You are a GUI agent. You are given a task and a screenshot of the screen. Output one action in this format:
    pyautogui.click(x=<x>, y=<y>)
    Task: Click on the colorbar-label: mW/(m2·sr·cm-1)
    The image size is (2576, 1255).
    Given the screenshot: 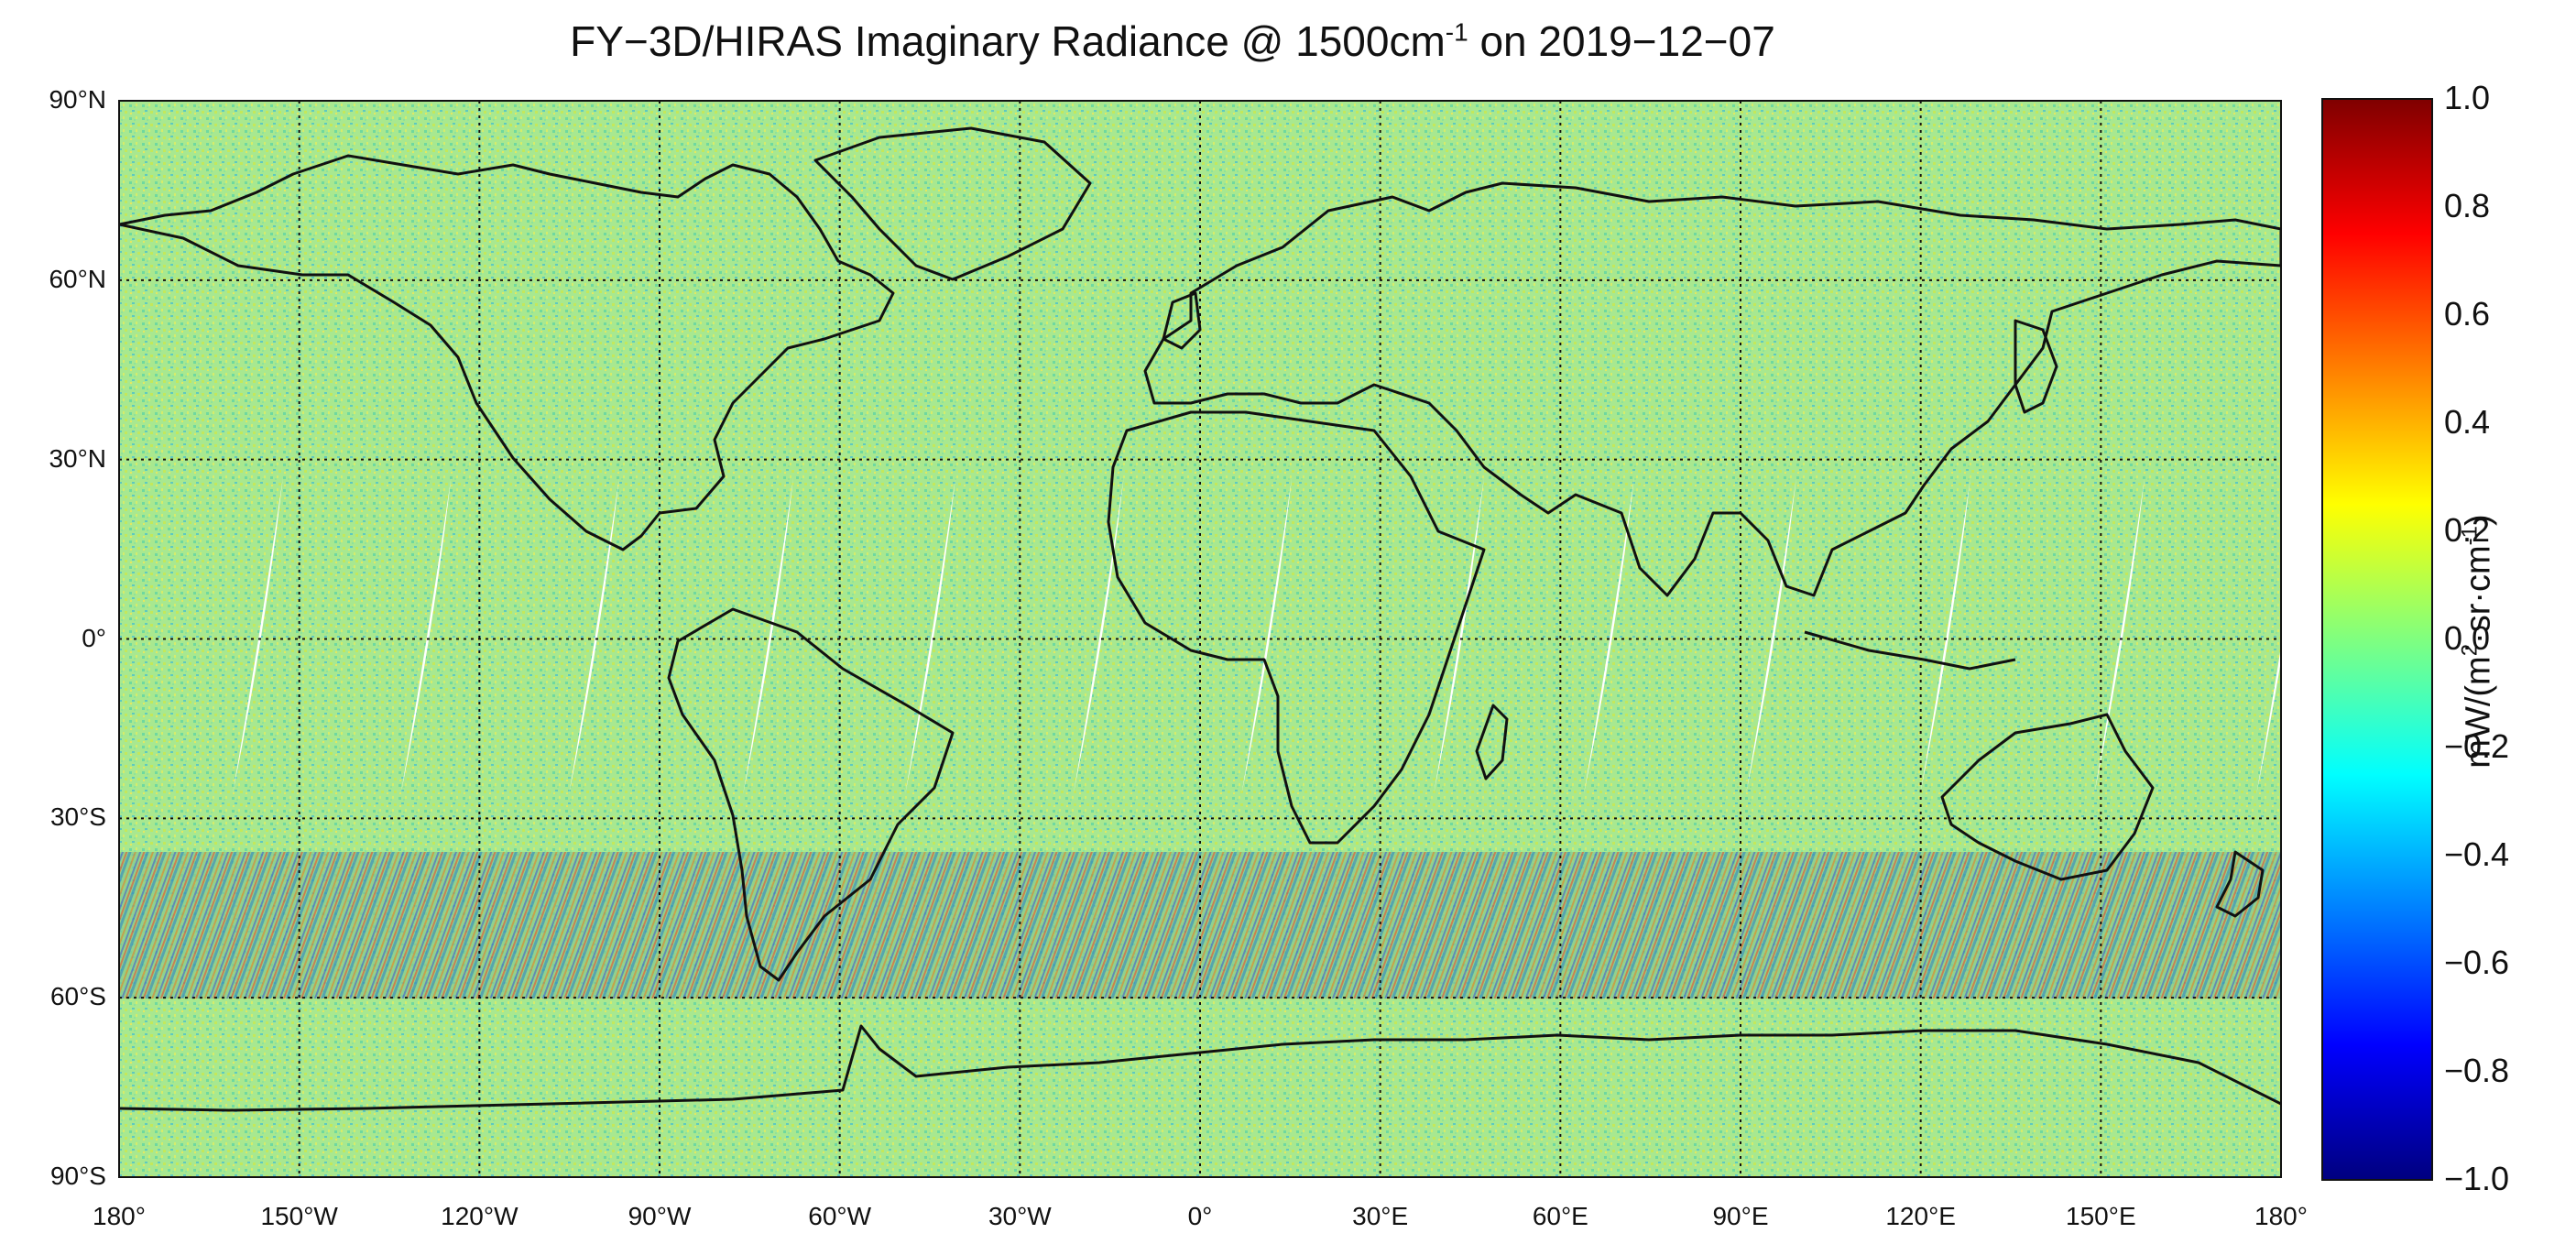 What is the action you would take?
    pyautogui.click(x=2479, y=641)
    